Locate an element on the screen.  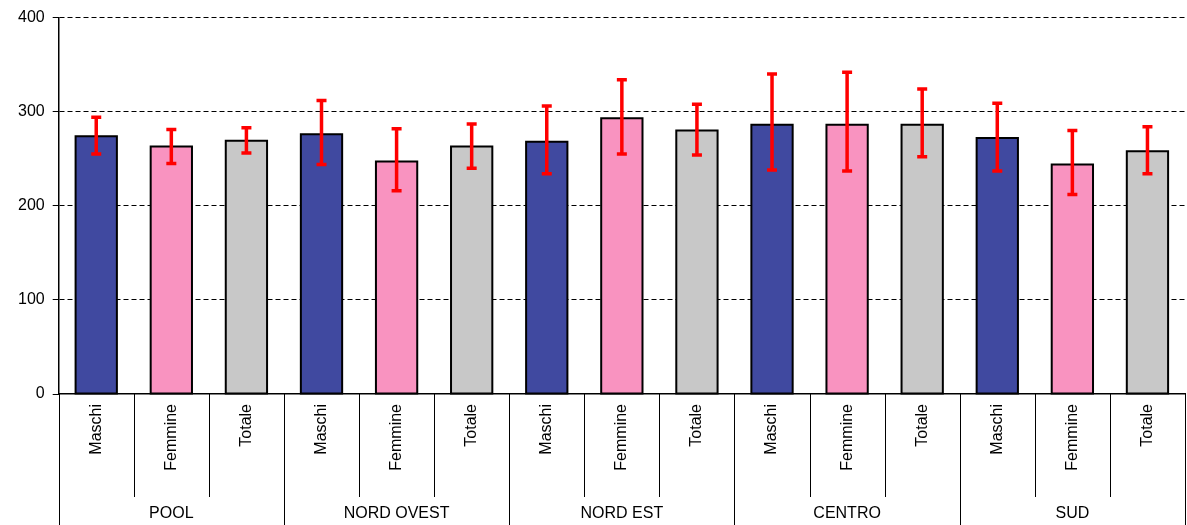
text: POOL is located at coordinates (171, 513).